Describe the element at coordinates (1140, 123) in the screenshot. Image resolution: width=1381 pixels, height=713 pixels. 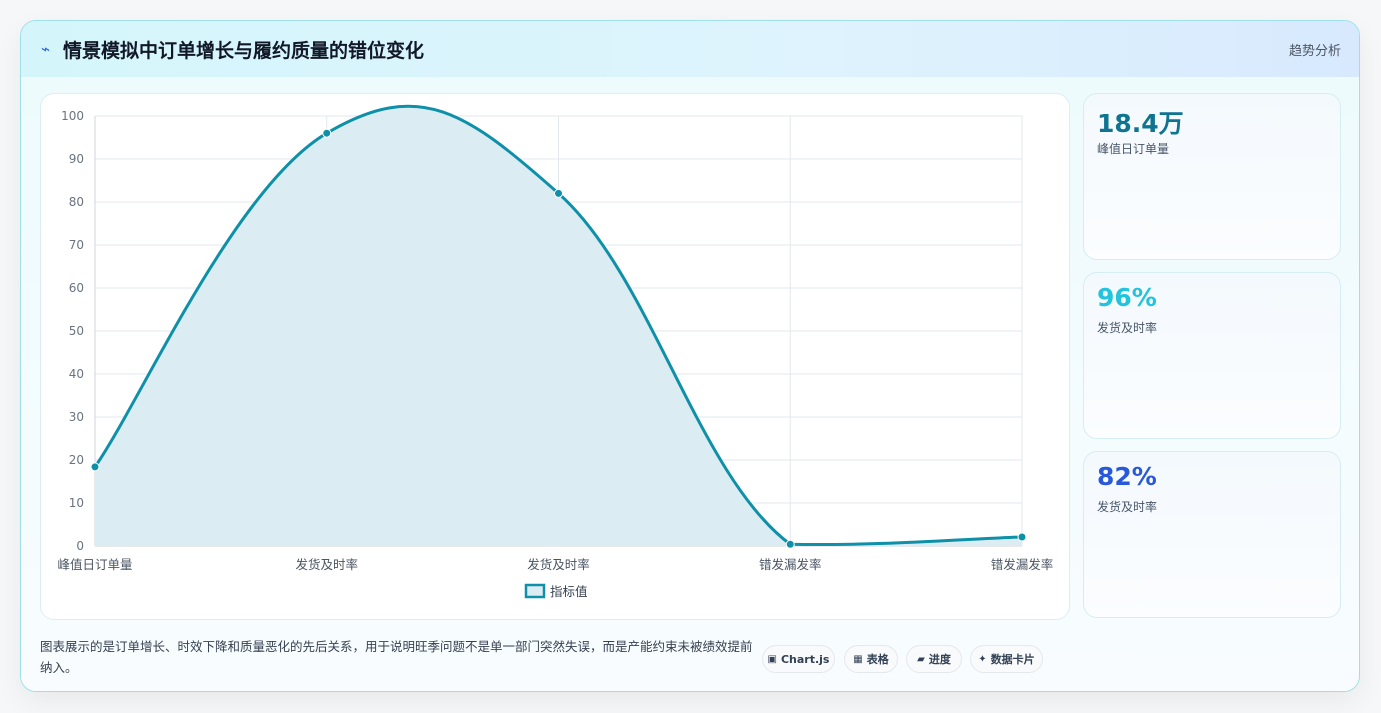
I see `stat-value: 18.4万` at that location.